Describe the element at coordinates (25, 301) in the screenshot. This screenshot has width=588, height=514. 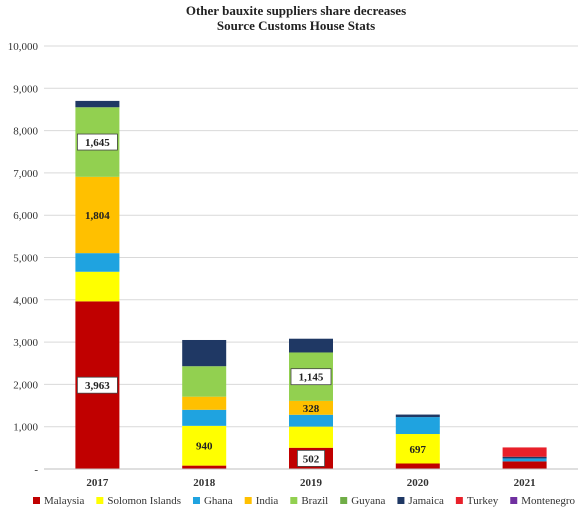
I see `y-tick-label: 4,000` at that location.